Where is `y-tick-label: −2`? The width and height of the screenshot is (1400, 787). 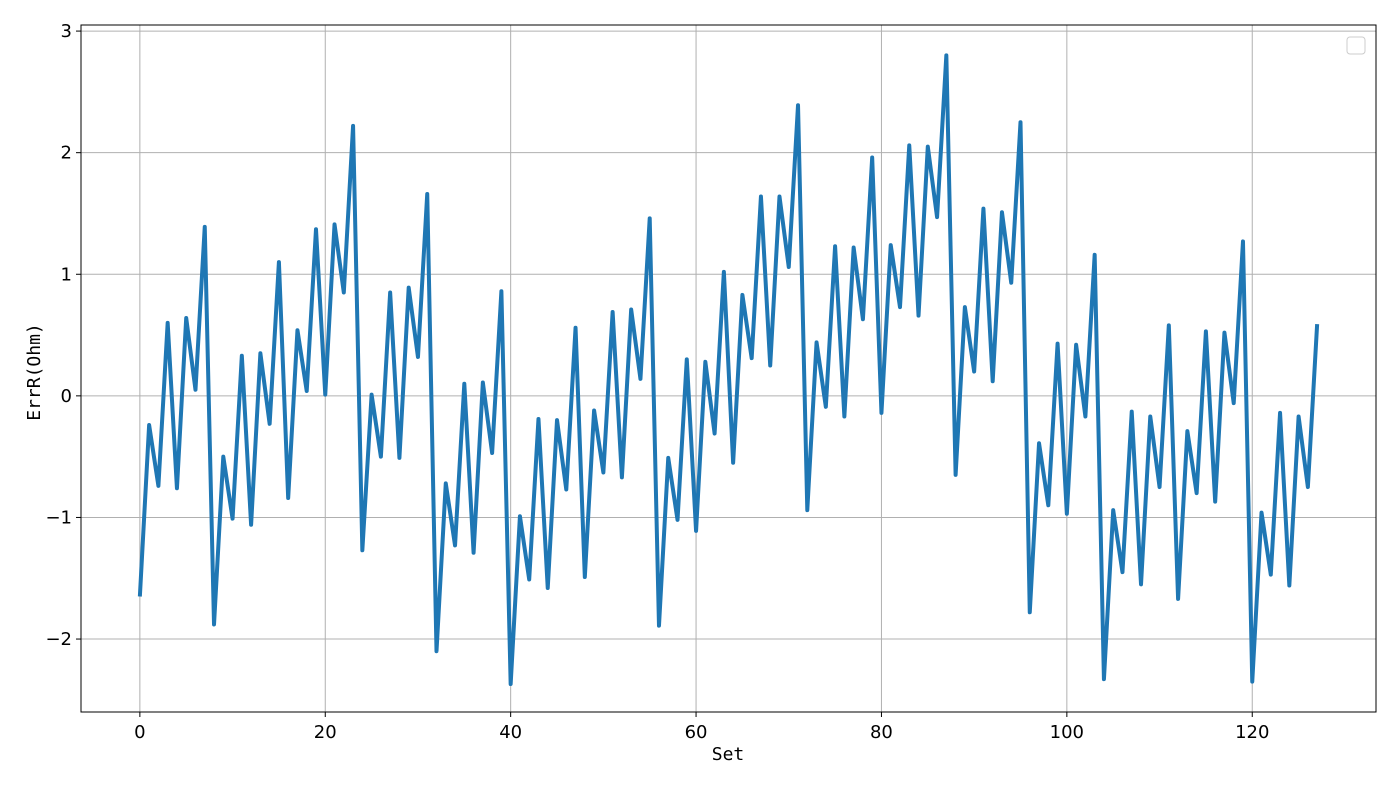
y-tick-label: −2 is located at coordinates (58, 639).